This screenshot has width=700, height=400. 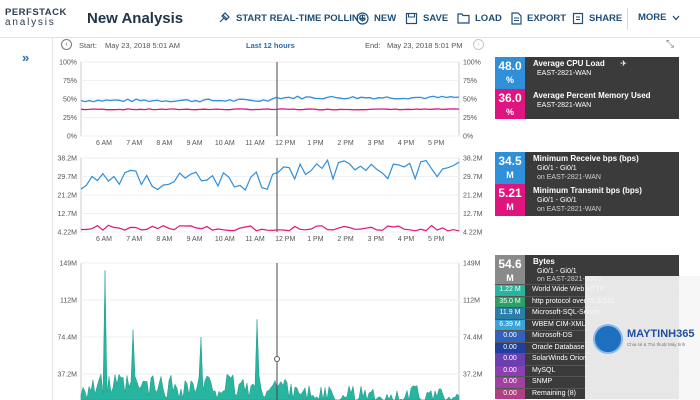 What do you see at coordinates (510, 98) in the screenshot?
I see `memory-value: 36.0` at bounding box center [510, 98].